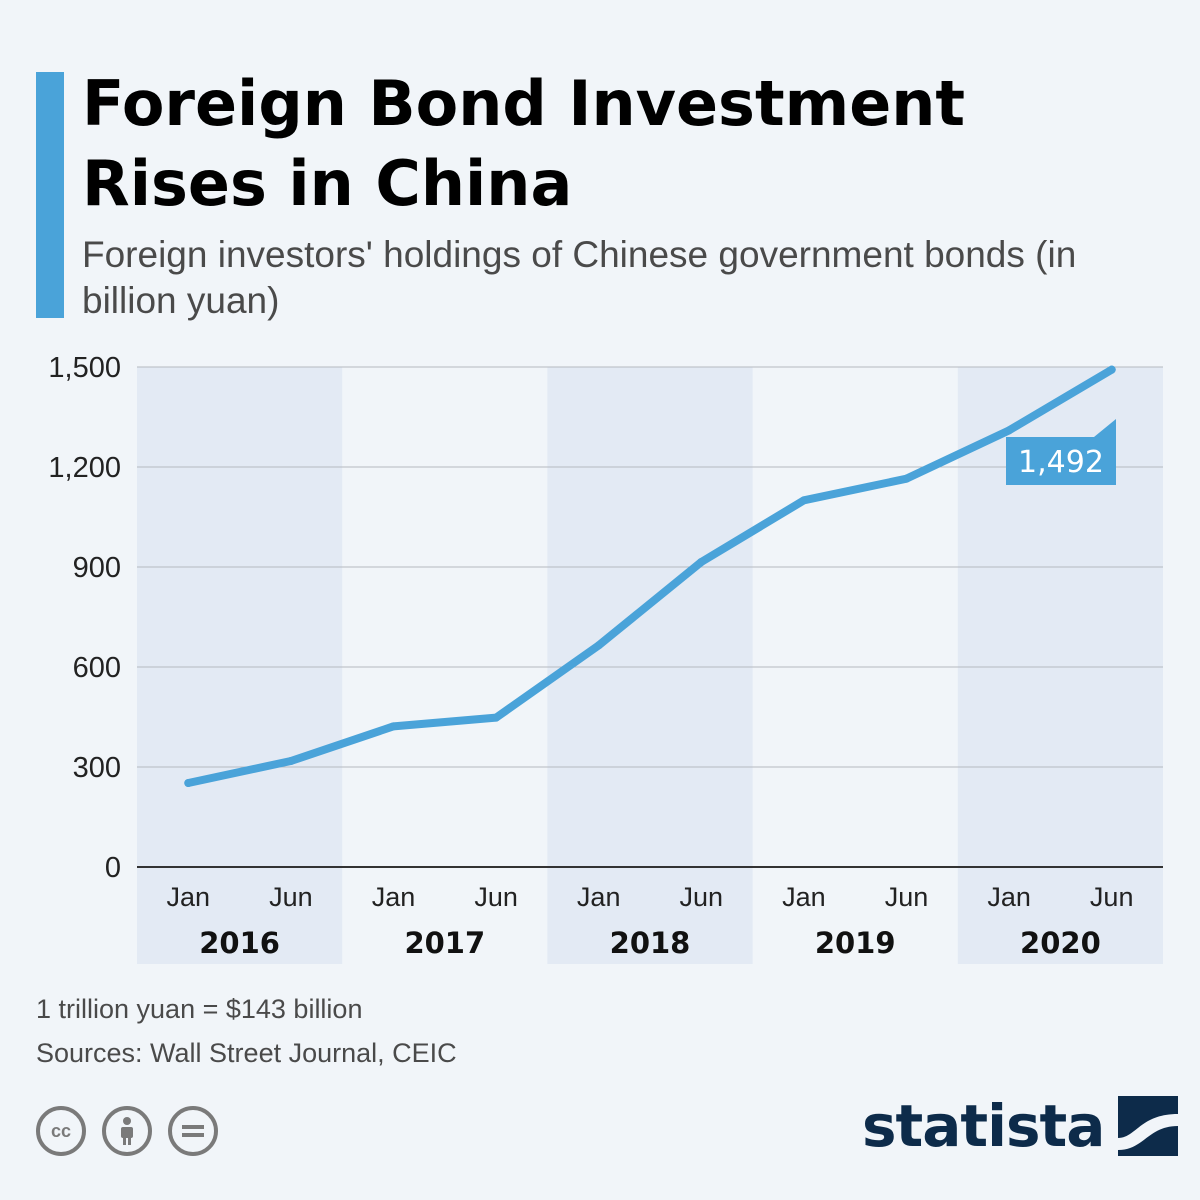  Describe the element at coordinates (61, 1131) in the screenshot. I see `creative-commons-icon: cc` at that location.